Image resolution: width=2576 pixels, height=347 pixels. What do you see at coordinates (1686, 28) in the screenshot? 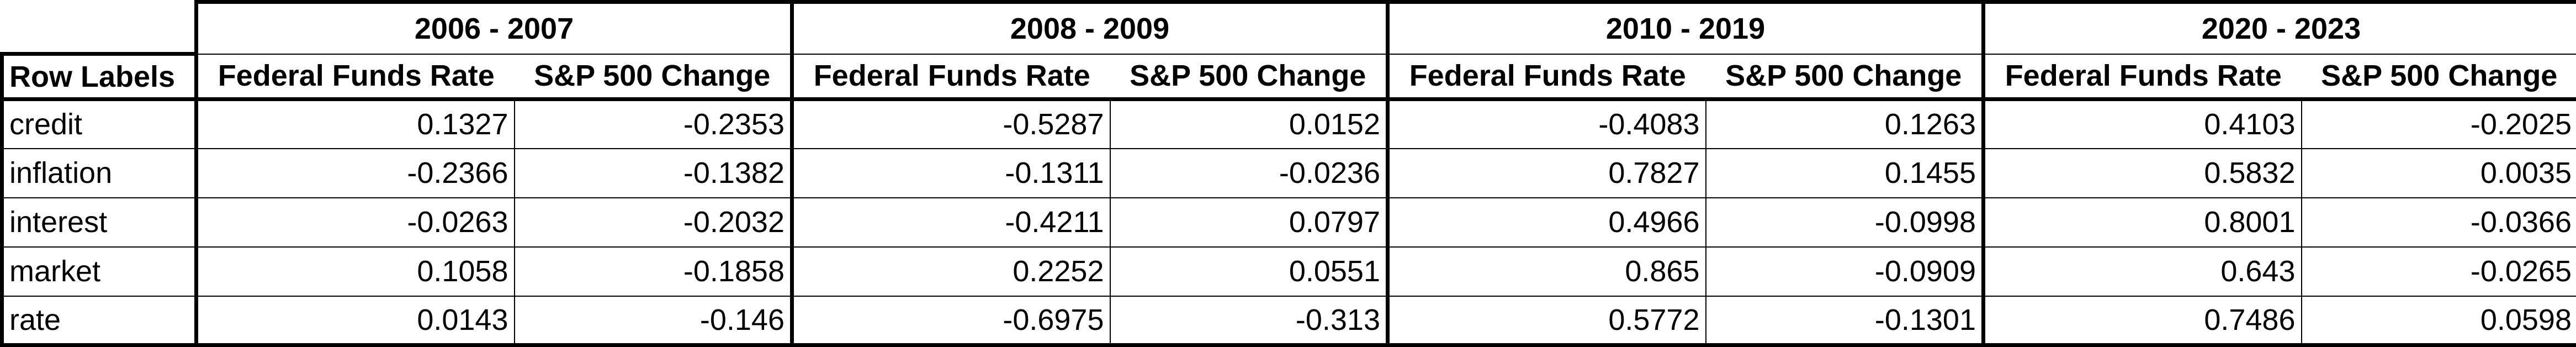
I see `period-header: 2010 - 2019` at bounding box center [1686, 28].